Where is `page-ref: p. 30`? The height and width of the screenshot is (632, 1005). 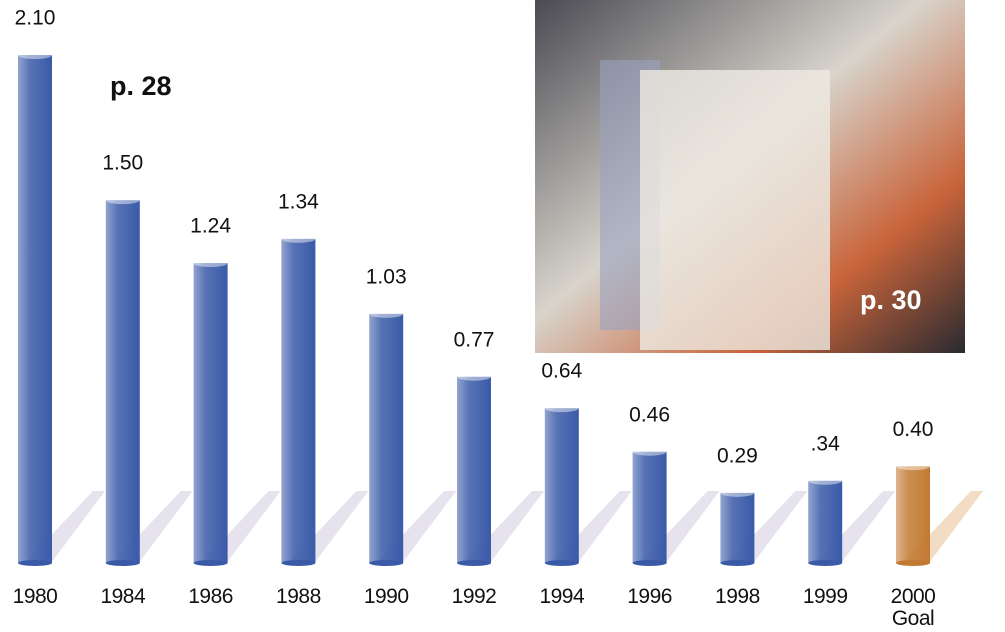 page-ref: p. 30 is located at coordinates (891, 300).